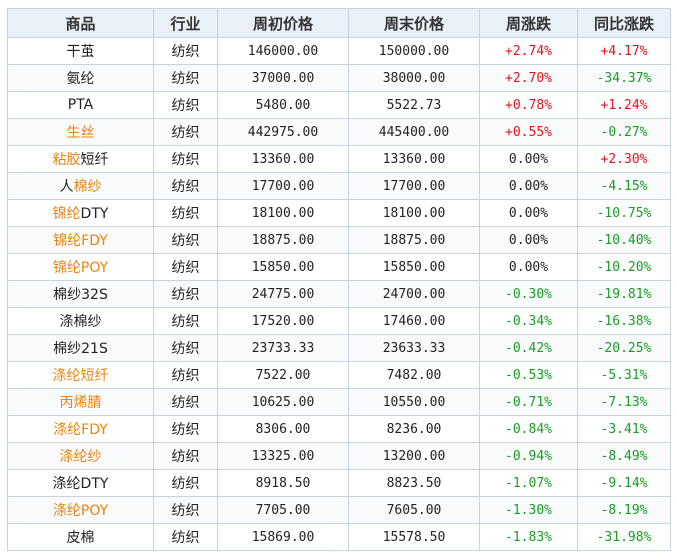 This screenshot has width=677, height=560. Describe the element at coordinates (624, 402) in the screenshot. I see `yoy-change-cell: -7.13%` at that location.